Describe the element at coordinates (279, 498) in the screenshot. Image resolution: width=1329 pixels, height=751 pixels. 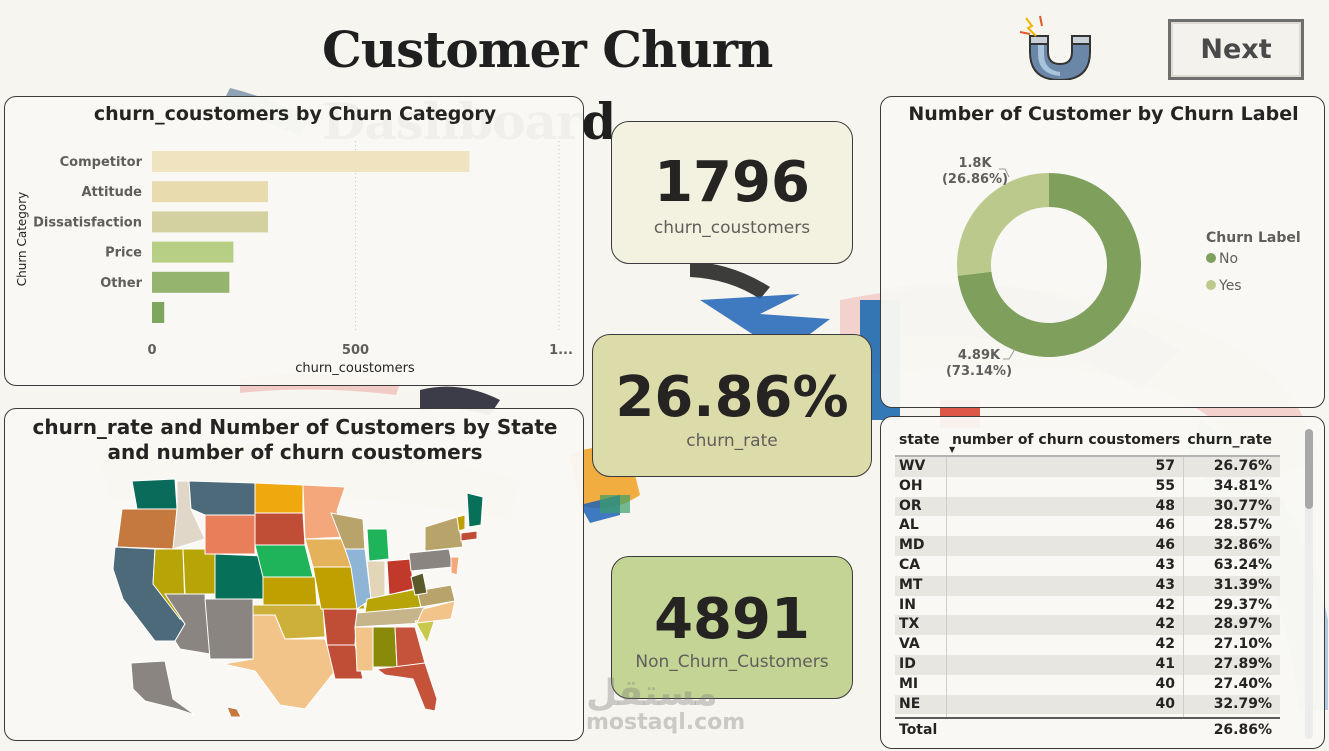
I see `state-nd` at that location.